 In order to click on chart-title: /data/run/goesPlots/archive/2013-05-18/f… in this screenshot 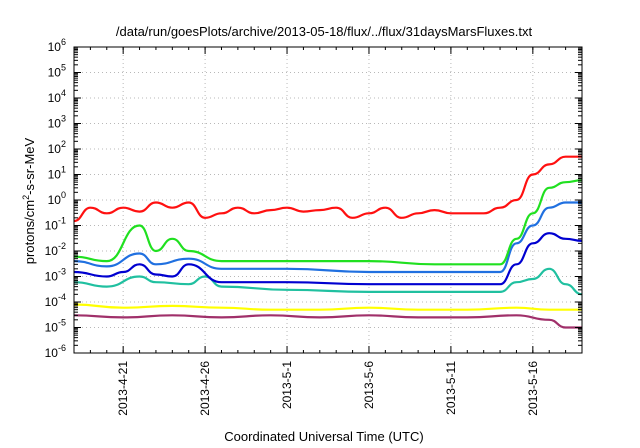, I will do `click(324, 31)`.